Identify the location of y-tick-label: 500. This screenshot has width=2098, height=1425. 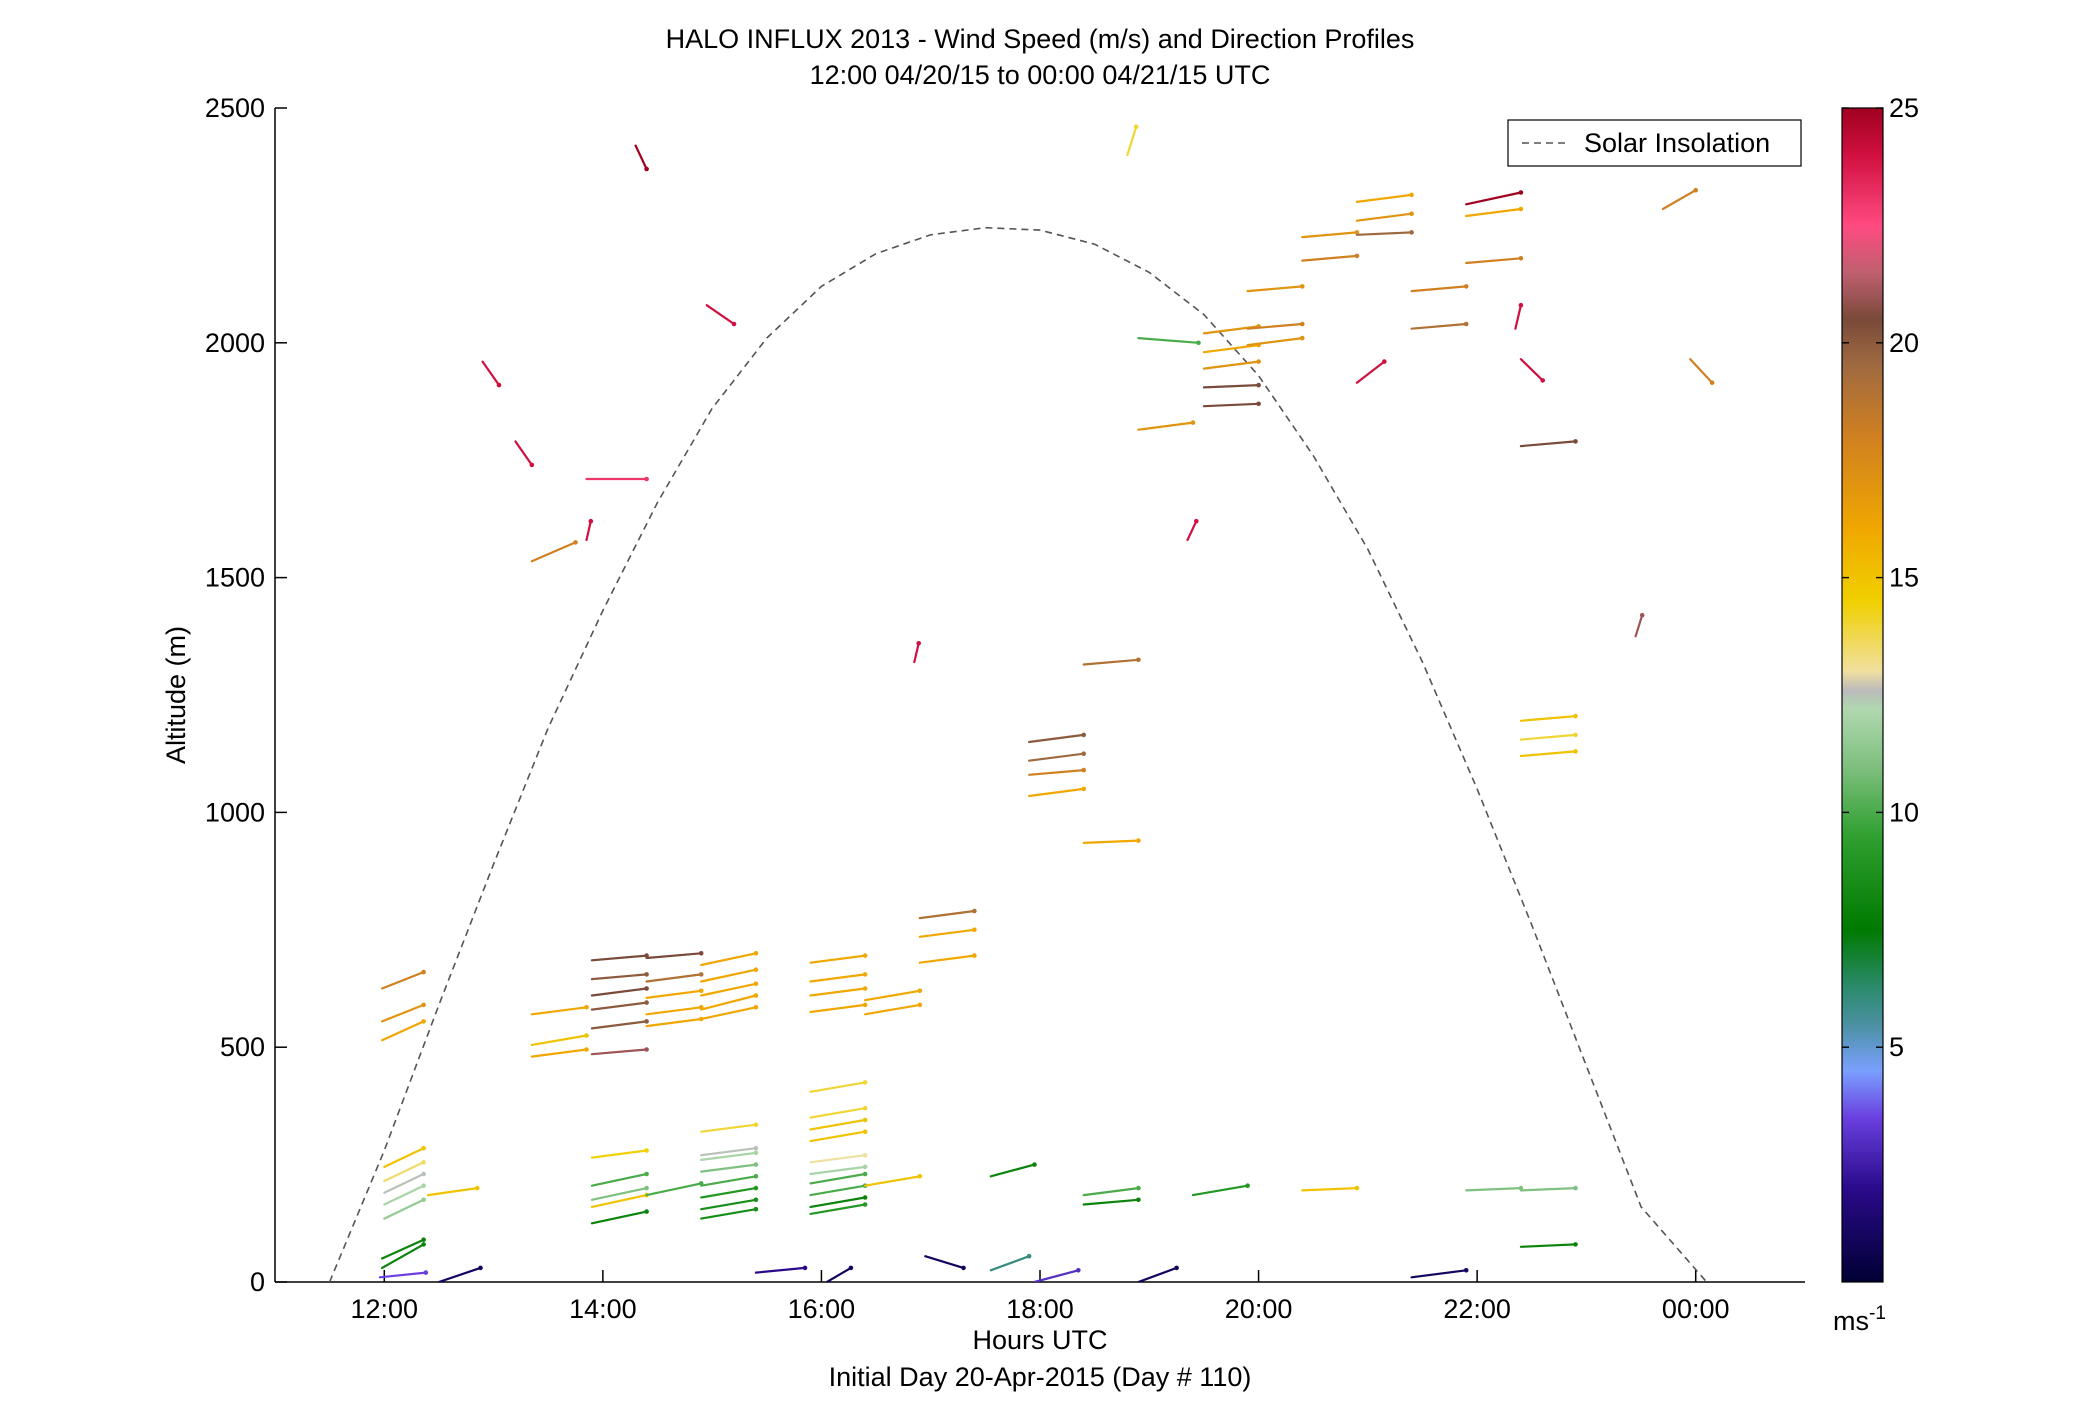
(242, 1047).